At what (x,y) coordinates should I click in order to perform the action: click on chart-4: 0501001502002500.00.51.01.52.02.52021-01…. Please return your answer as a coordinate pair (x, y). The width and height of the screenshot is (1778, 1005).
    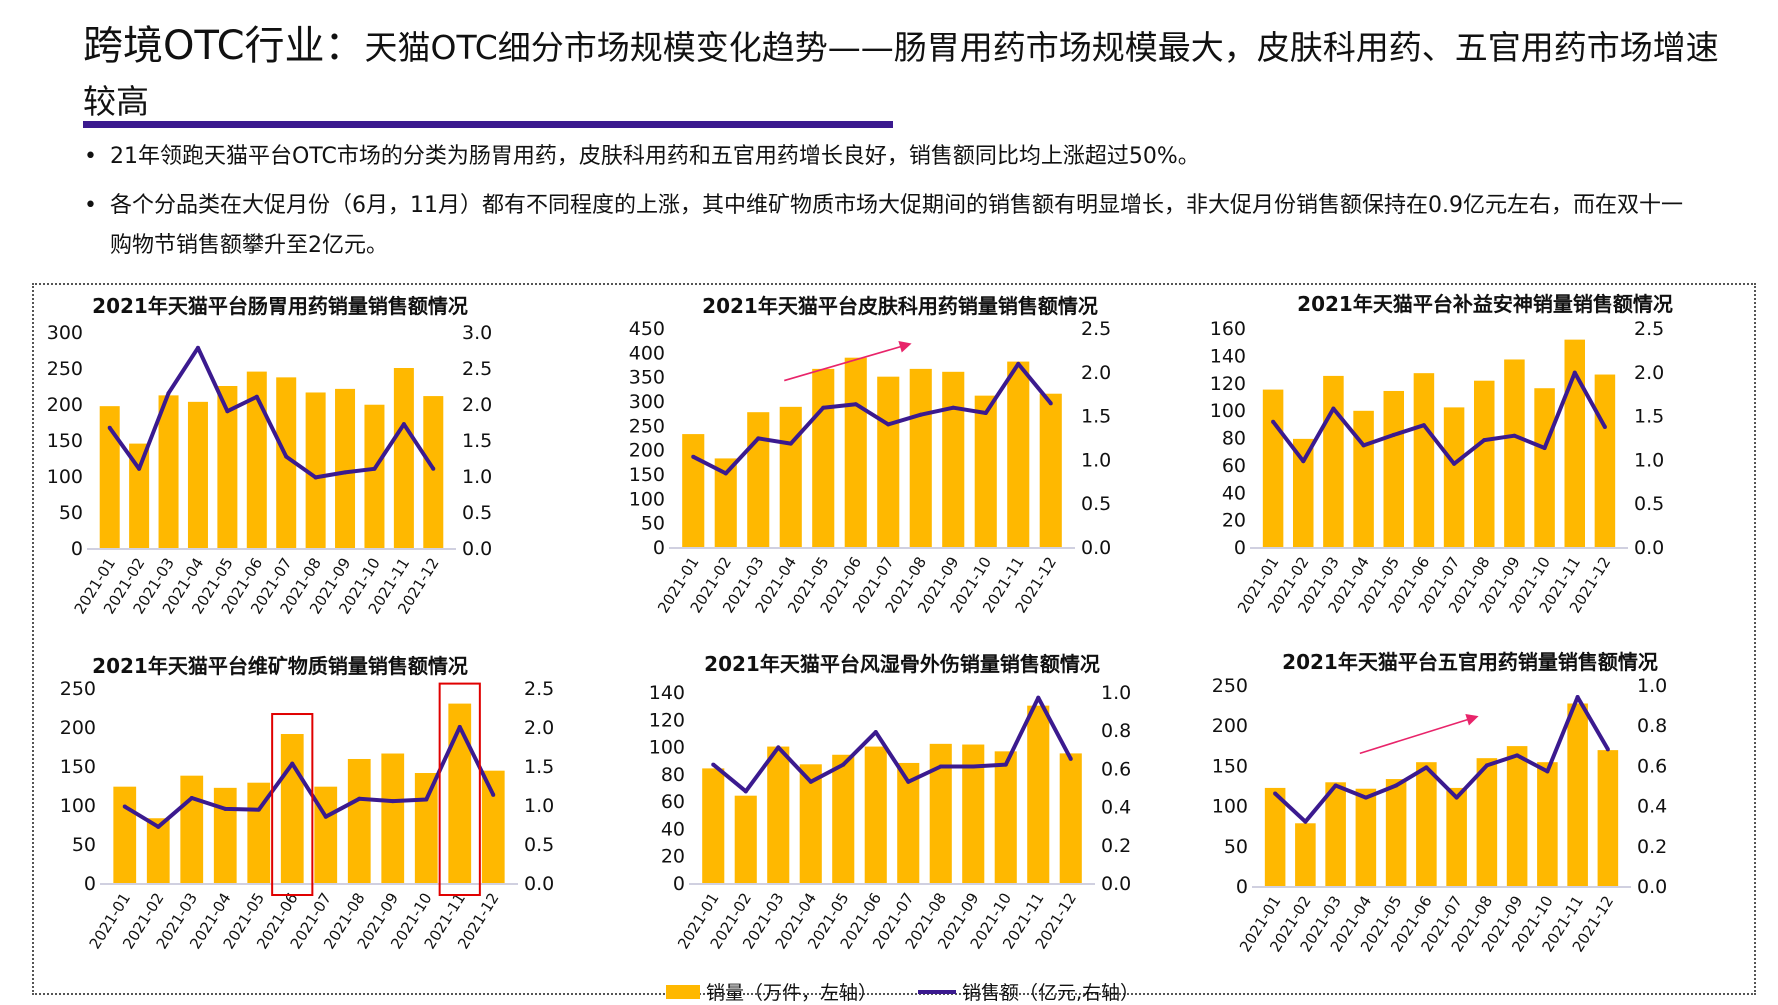
    Looking at the image, I should click on (307, 815).